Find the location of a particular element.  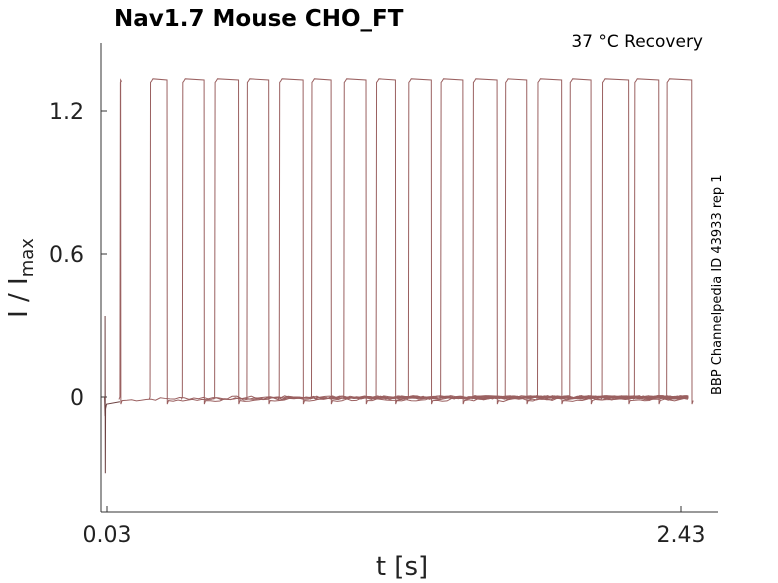

y-tick-label-2: 1.2 is located at coordinates (66, 112).